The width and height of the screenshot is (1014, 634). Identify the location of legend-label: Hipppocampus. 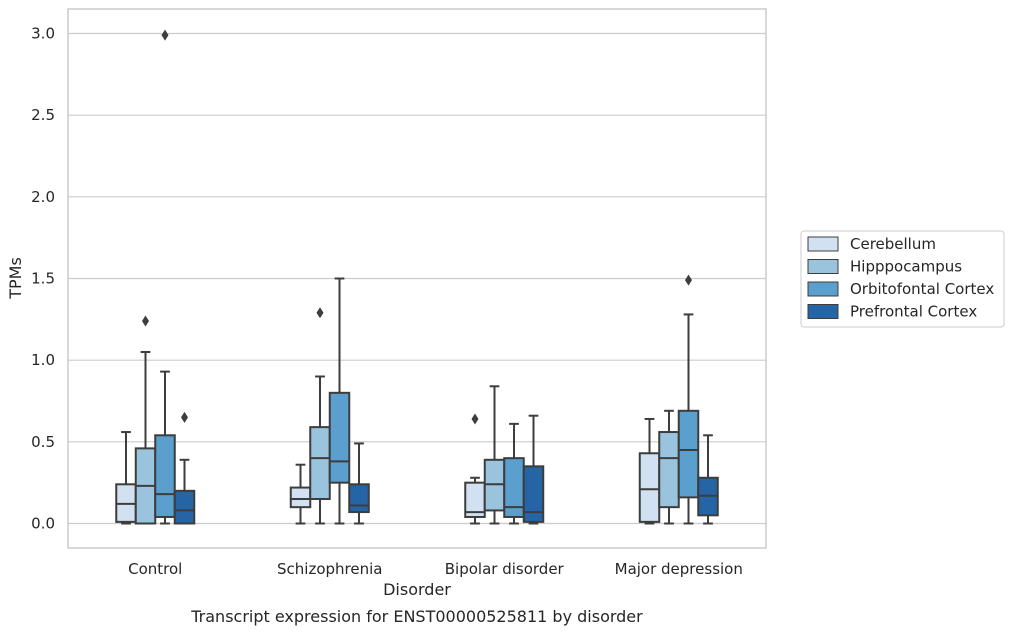
(906, 267).